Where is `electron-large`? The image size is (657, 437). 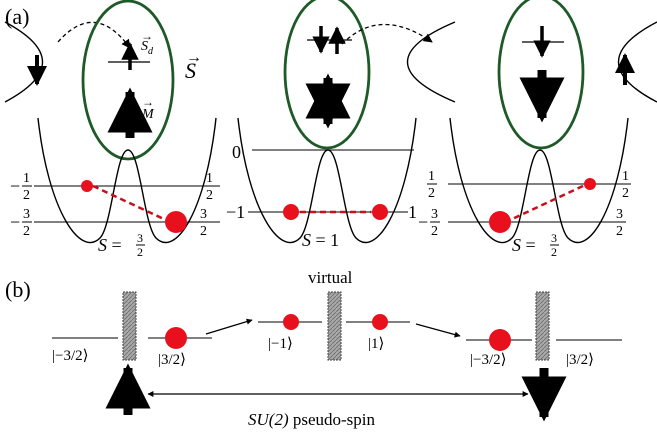 electron-large is located at coordinates (176, 222).